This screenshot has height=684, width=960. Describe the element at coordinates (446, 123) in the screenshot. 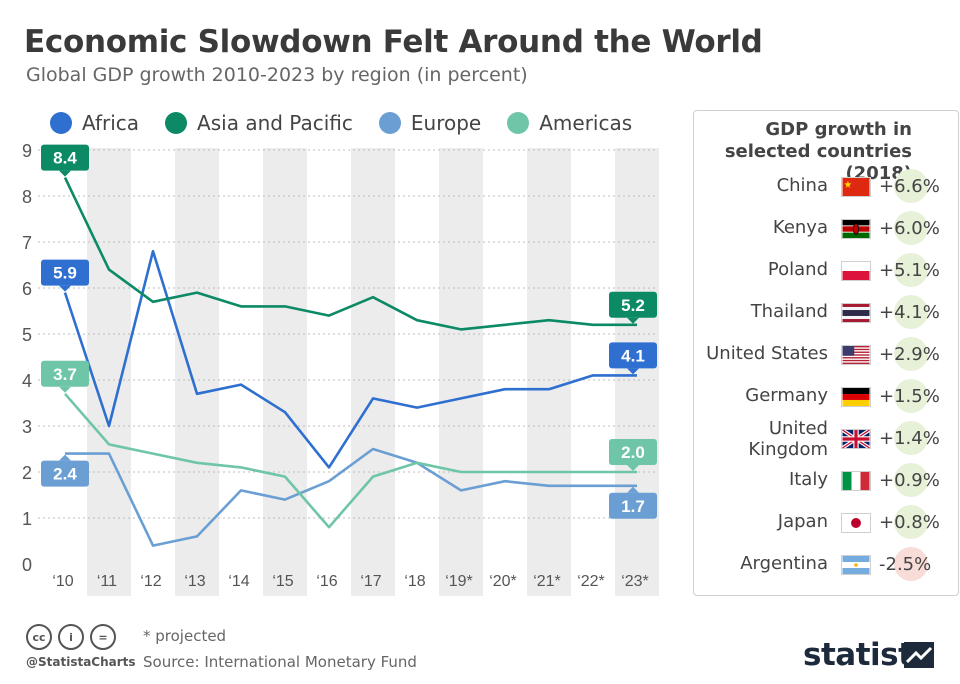

I see `legend-label-europe: Europe` at that location.